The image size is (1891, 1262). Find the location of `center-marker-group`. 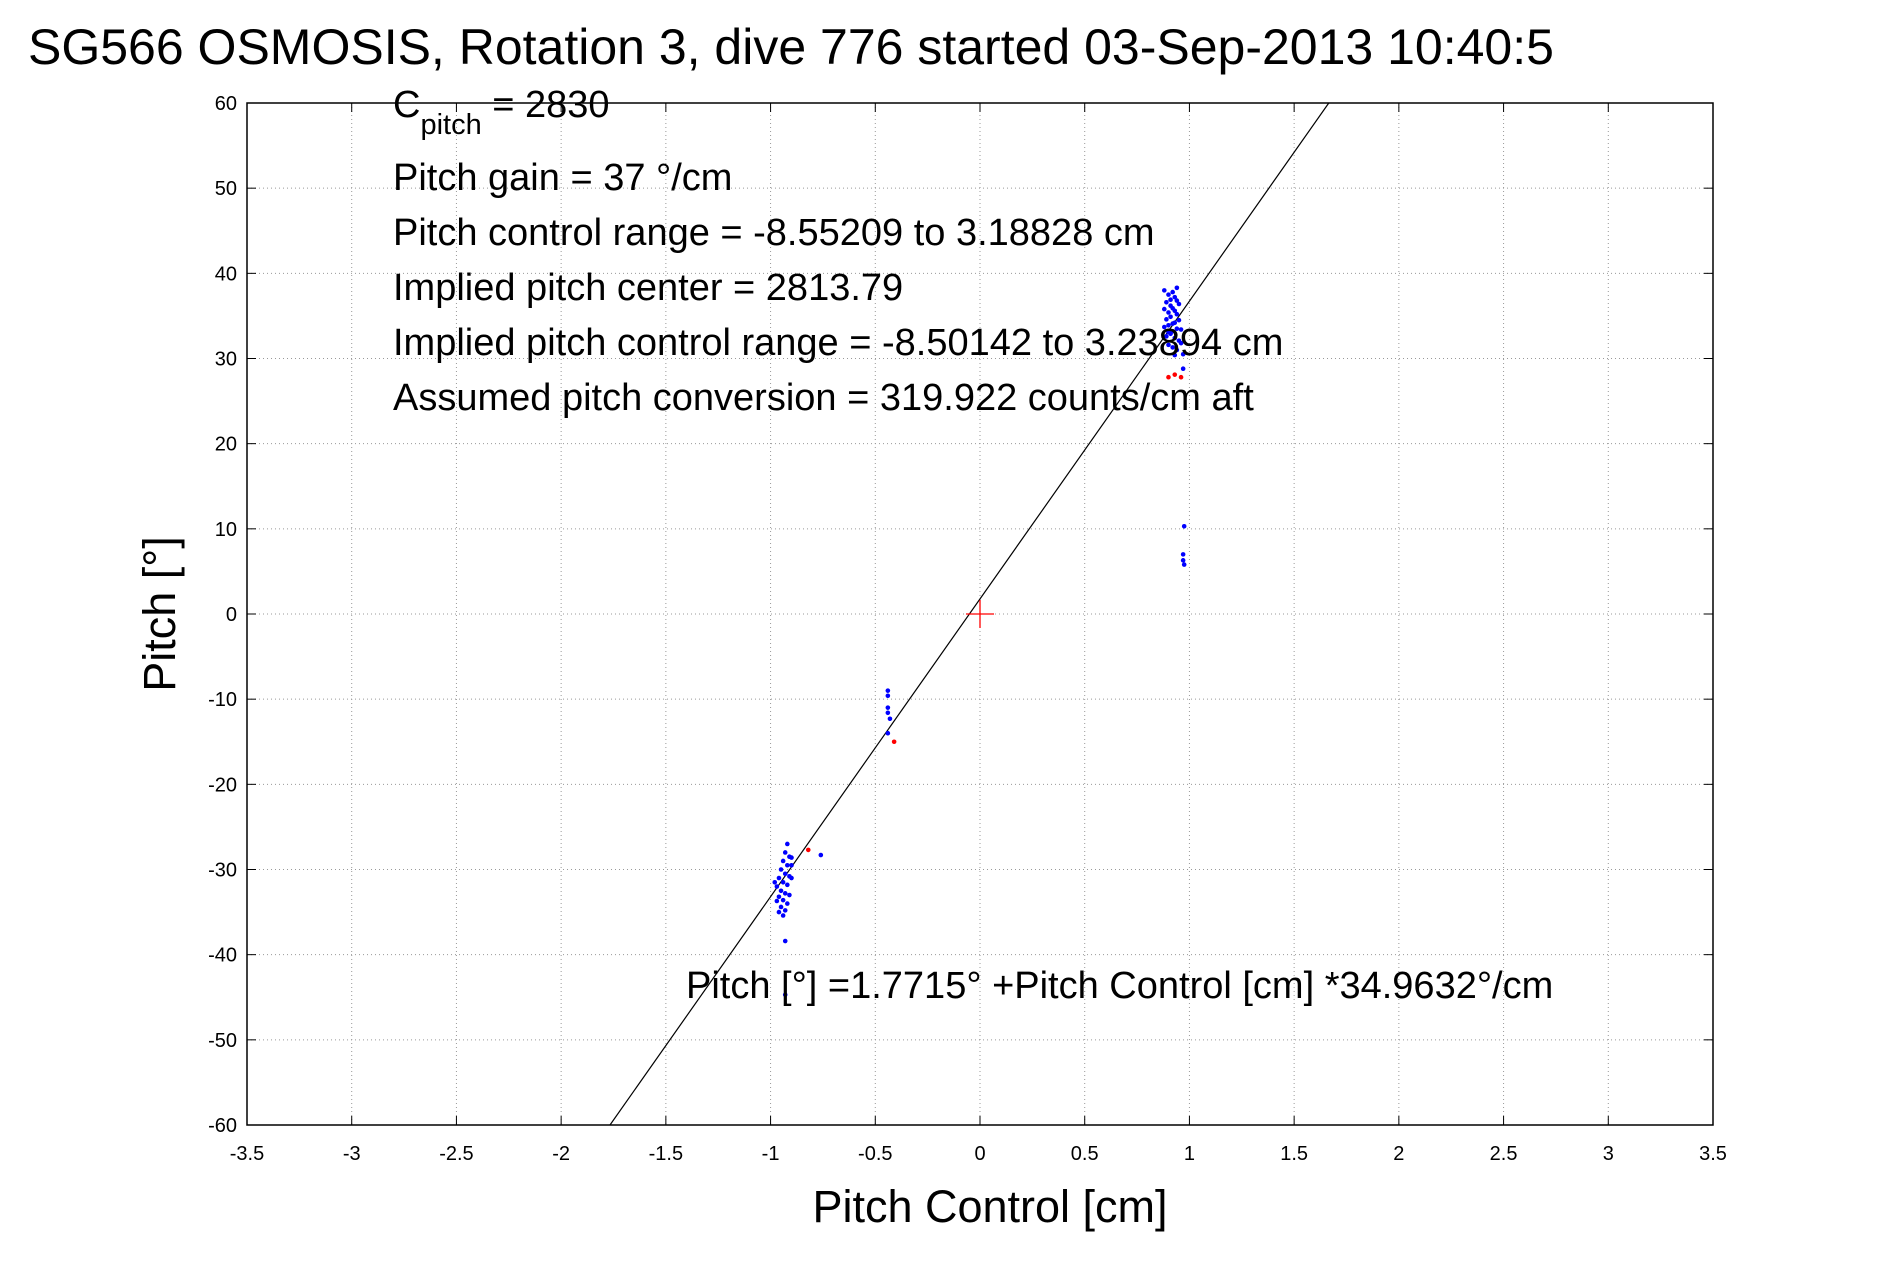

center-marker-group is located at coordinates (980, 614).